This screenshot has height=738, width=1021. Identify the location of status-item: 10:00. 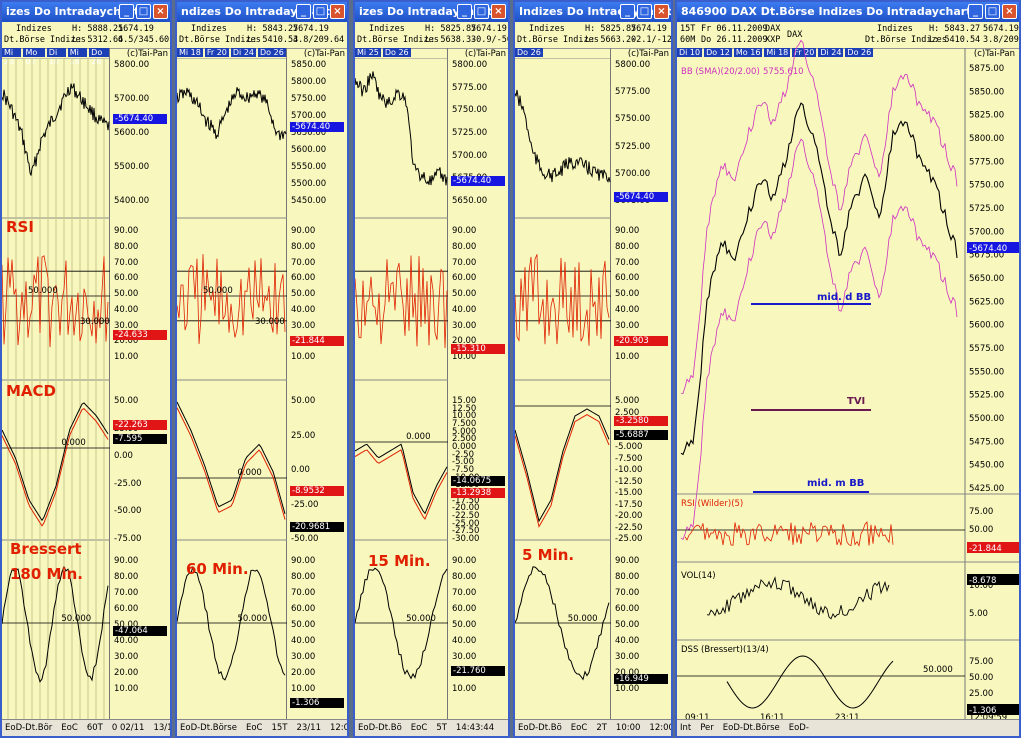
(628, 728).